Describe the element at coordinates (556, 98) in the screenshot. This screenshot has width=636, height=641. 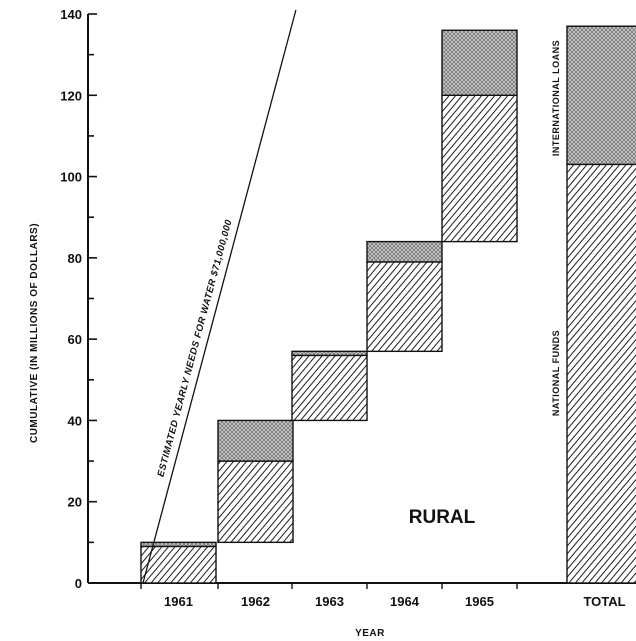
I see `legend-international-loans: INTERNATIONAL LOANS` at that location.